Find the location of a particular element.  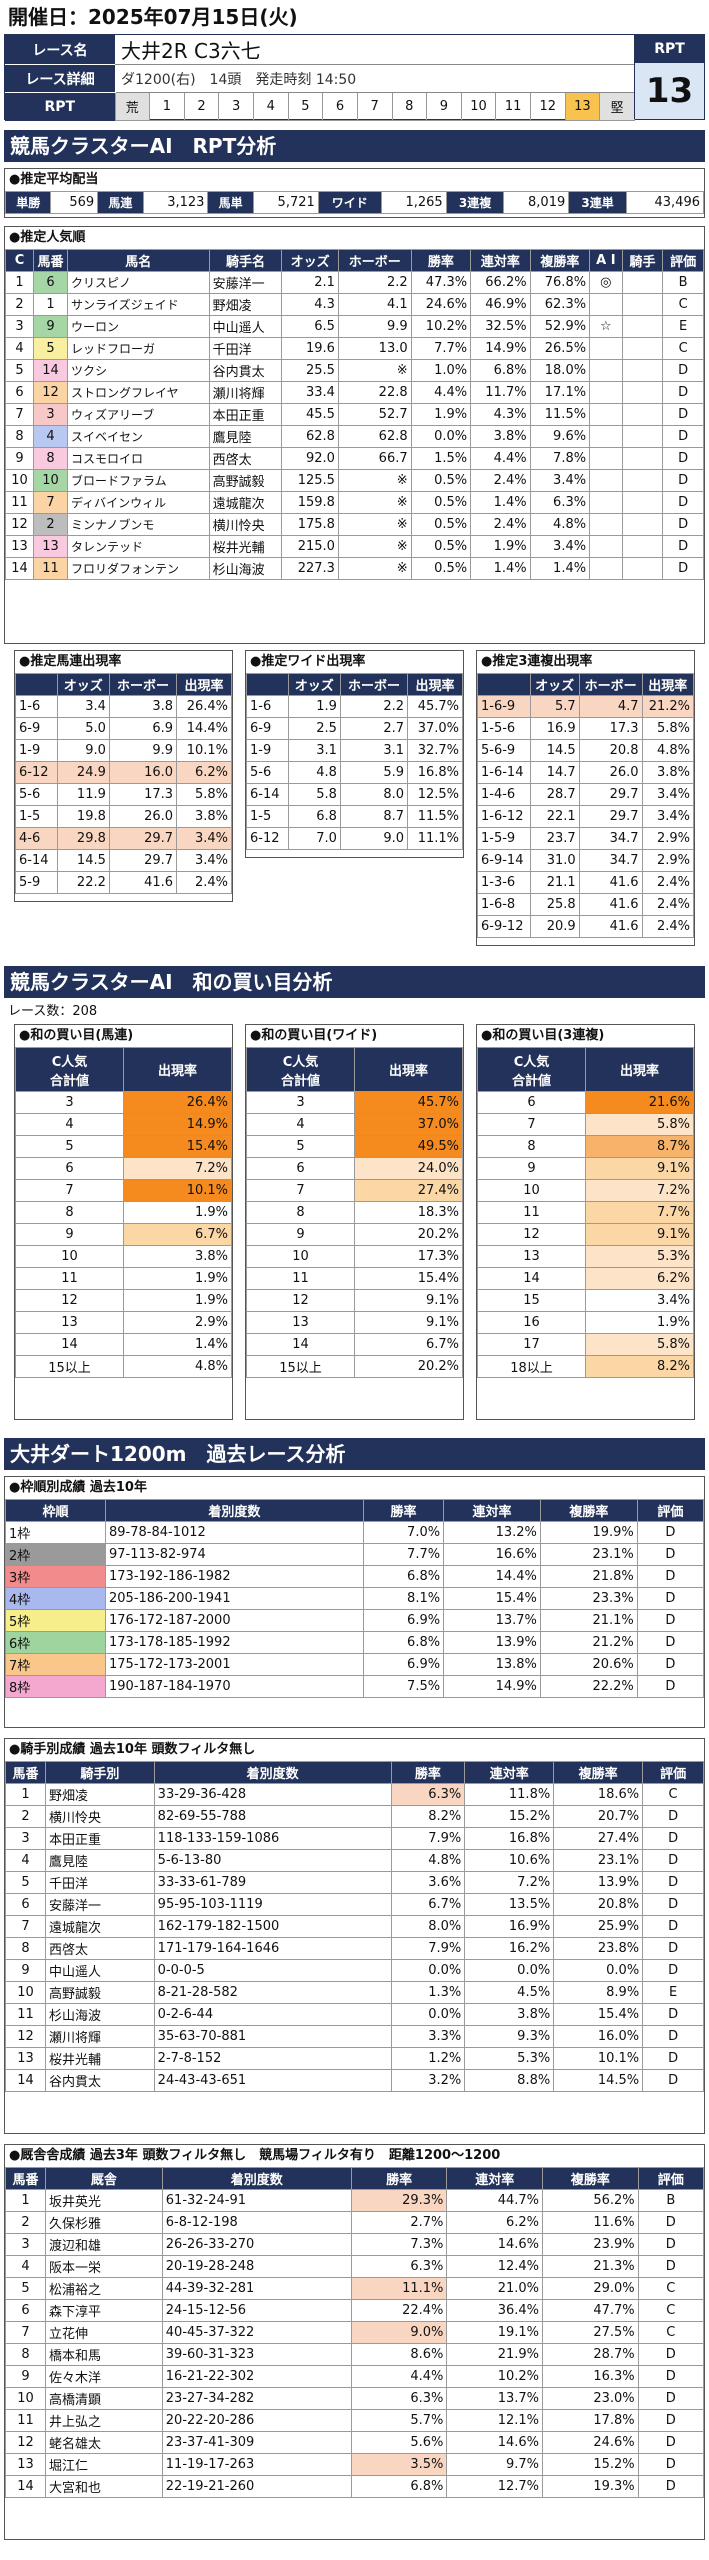

wa_trio-sum: 18以上 is located at coordinates (531, 1366).